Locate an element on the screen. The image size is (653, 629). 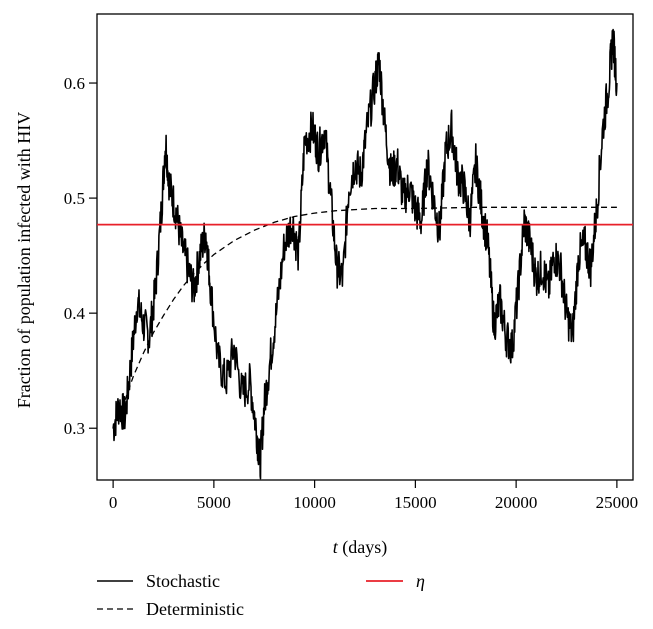
x-tick-label: 5000 is located at coordinates (214, 502).